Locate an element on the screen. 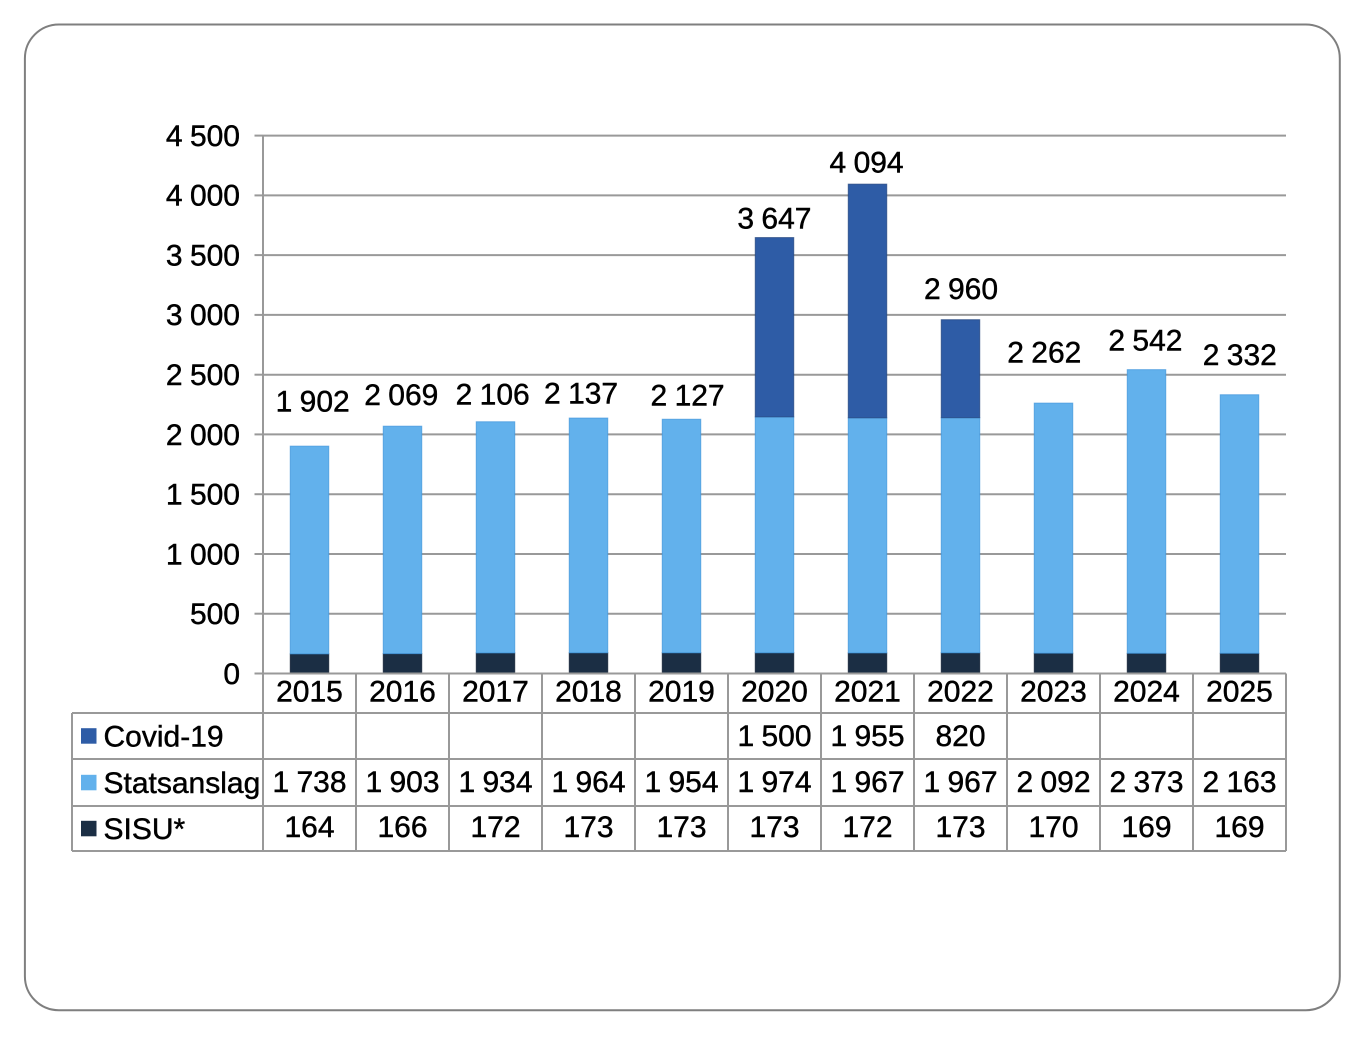  svg-text: 2 092 is located at coordinates (1053, 782).